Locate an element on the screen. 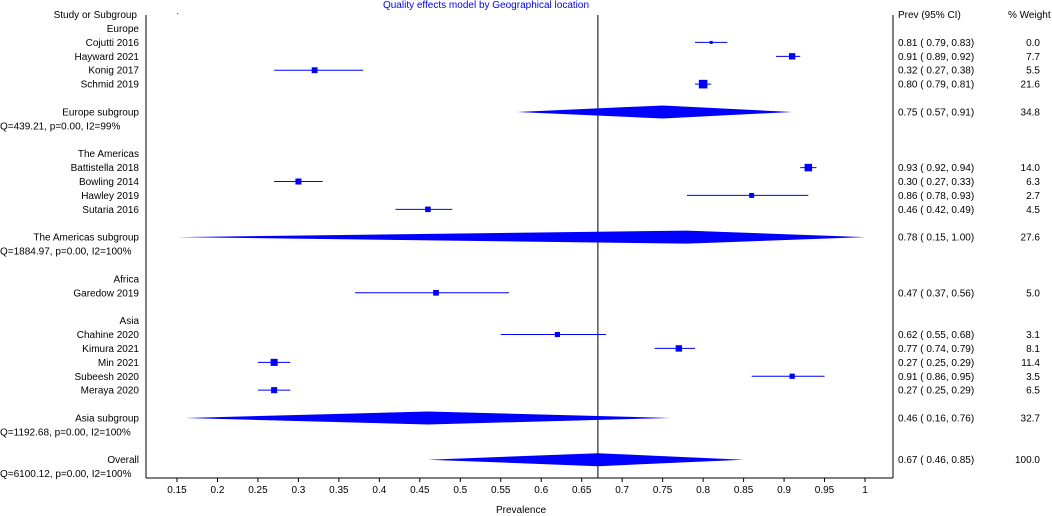  study-label: Battistella 2018 is located at coordinates (105, 168).